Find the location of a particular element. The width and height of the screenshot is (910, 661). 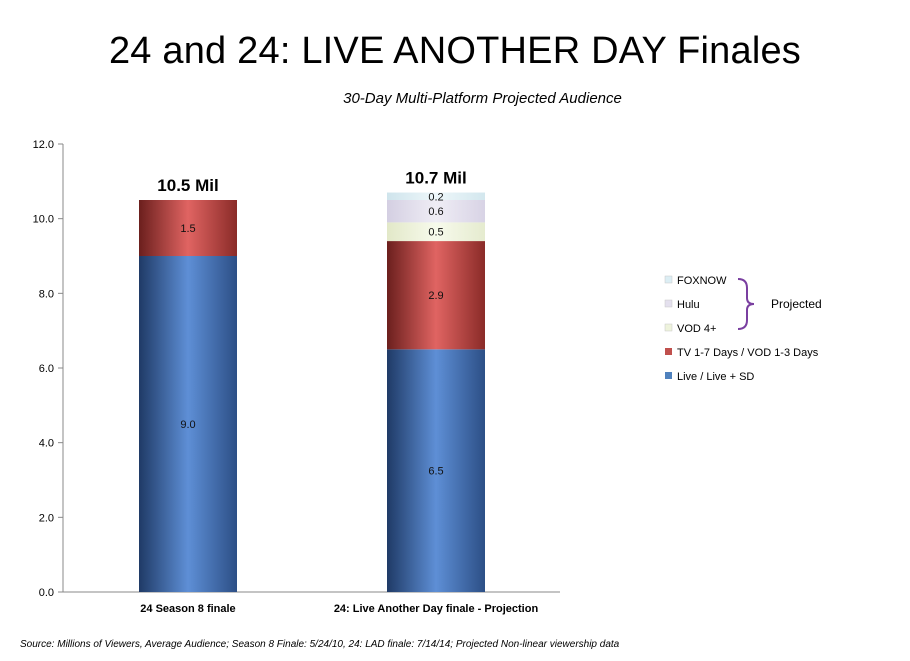

y-tick-label: 2.0 is located at coordinates (46, 518).